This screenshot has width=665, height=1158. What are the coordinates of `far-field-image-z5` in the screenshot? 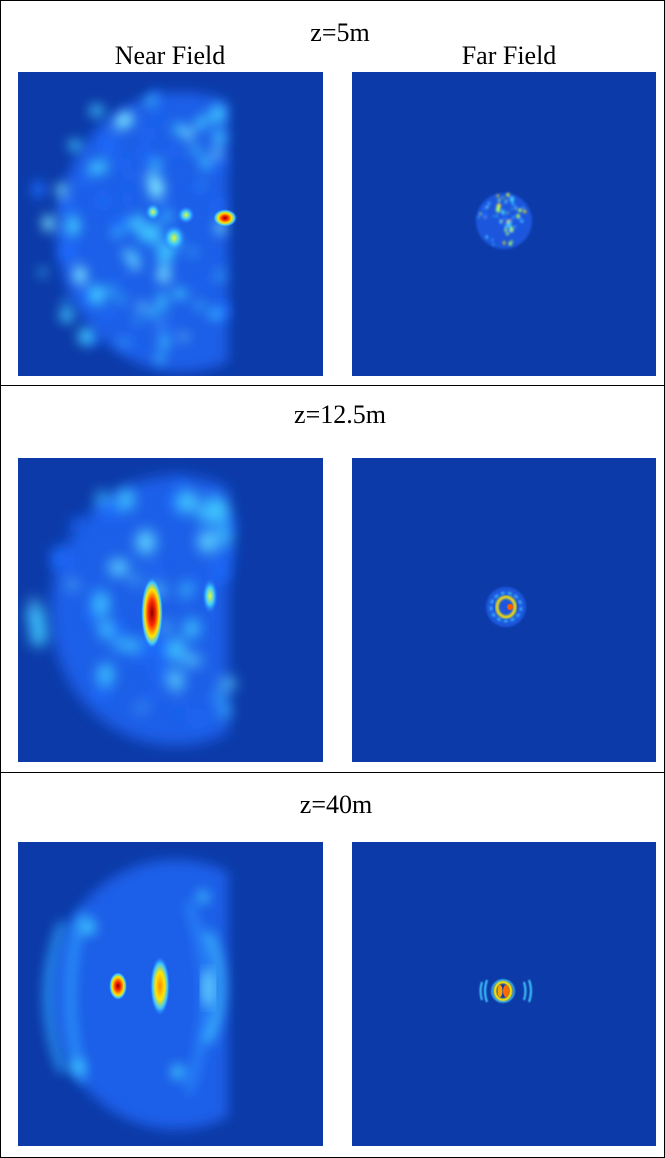 It's located at (504, 221).